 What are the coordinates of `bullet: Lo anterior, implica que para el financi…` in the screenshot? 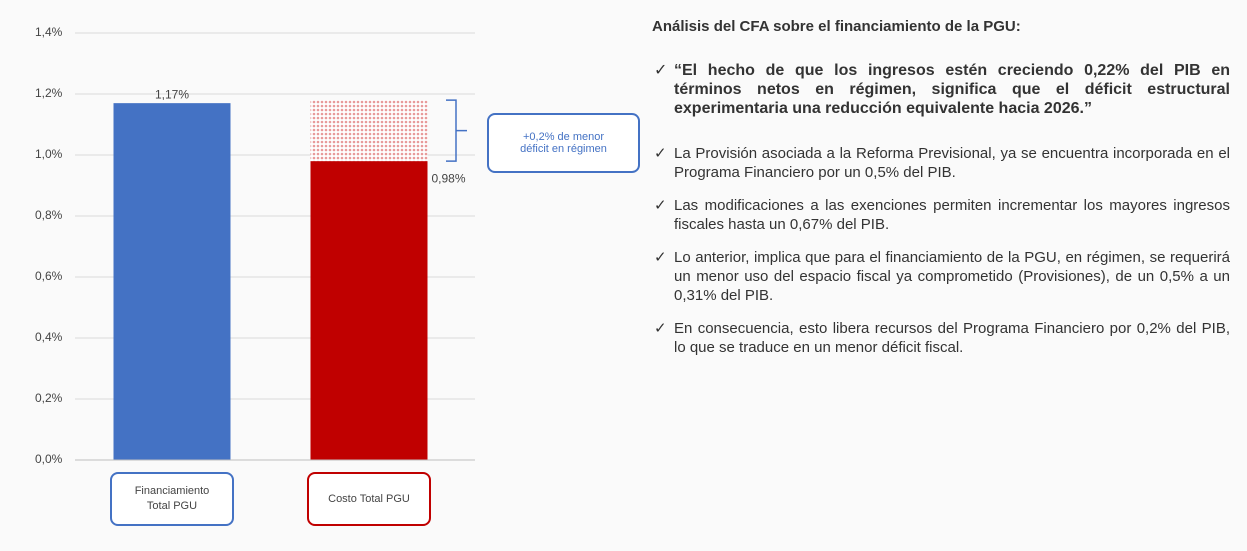 It's located at (941, 276).